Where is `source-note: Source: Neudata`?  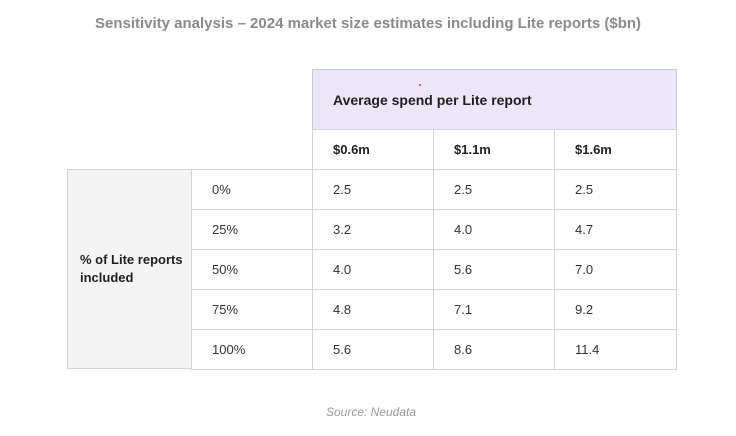 source-note: Source: Neudata is located at coordinates (371, 412).